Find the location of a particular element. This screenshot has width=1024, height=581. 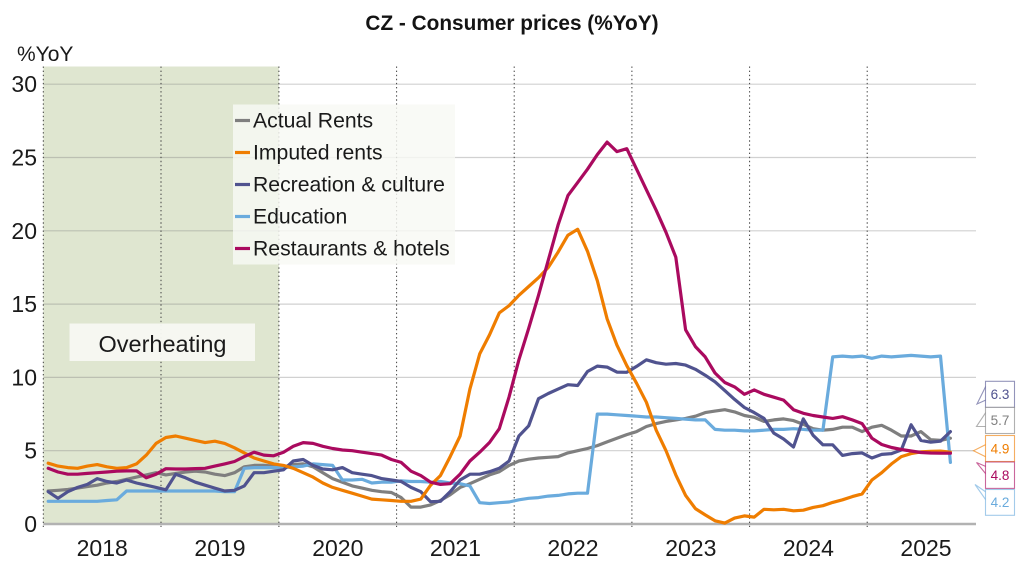

svg-text: 0 is located at coordinates (30, 524).